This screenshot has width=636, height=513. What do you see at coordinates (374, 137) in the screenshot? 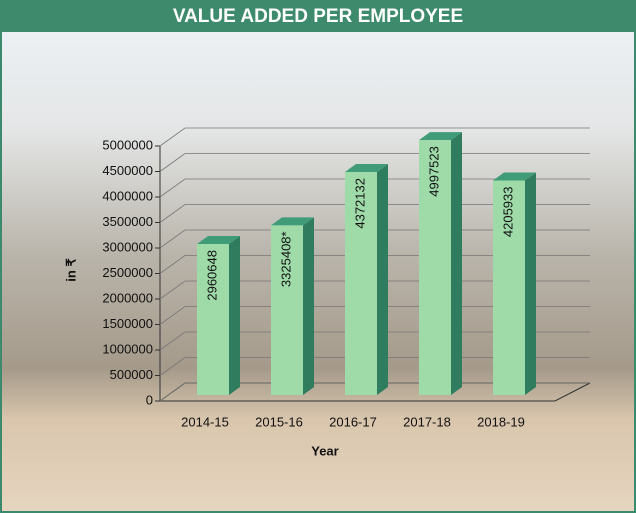
I see `grid-line` at bounding box center [374, 137].